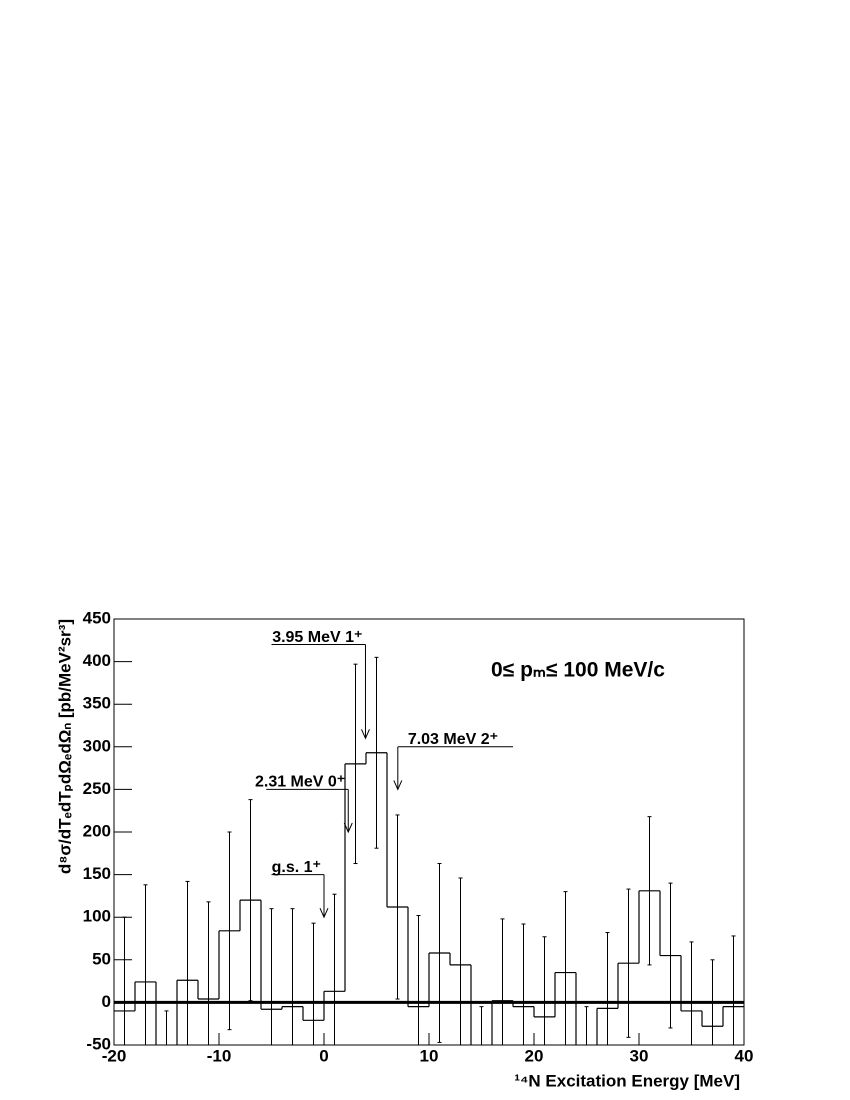 The width and height of the screenshot is (850, 1100). I want to click on annotation-label: 3.95 MeV 1⁺, so click(317, 637).